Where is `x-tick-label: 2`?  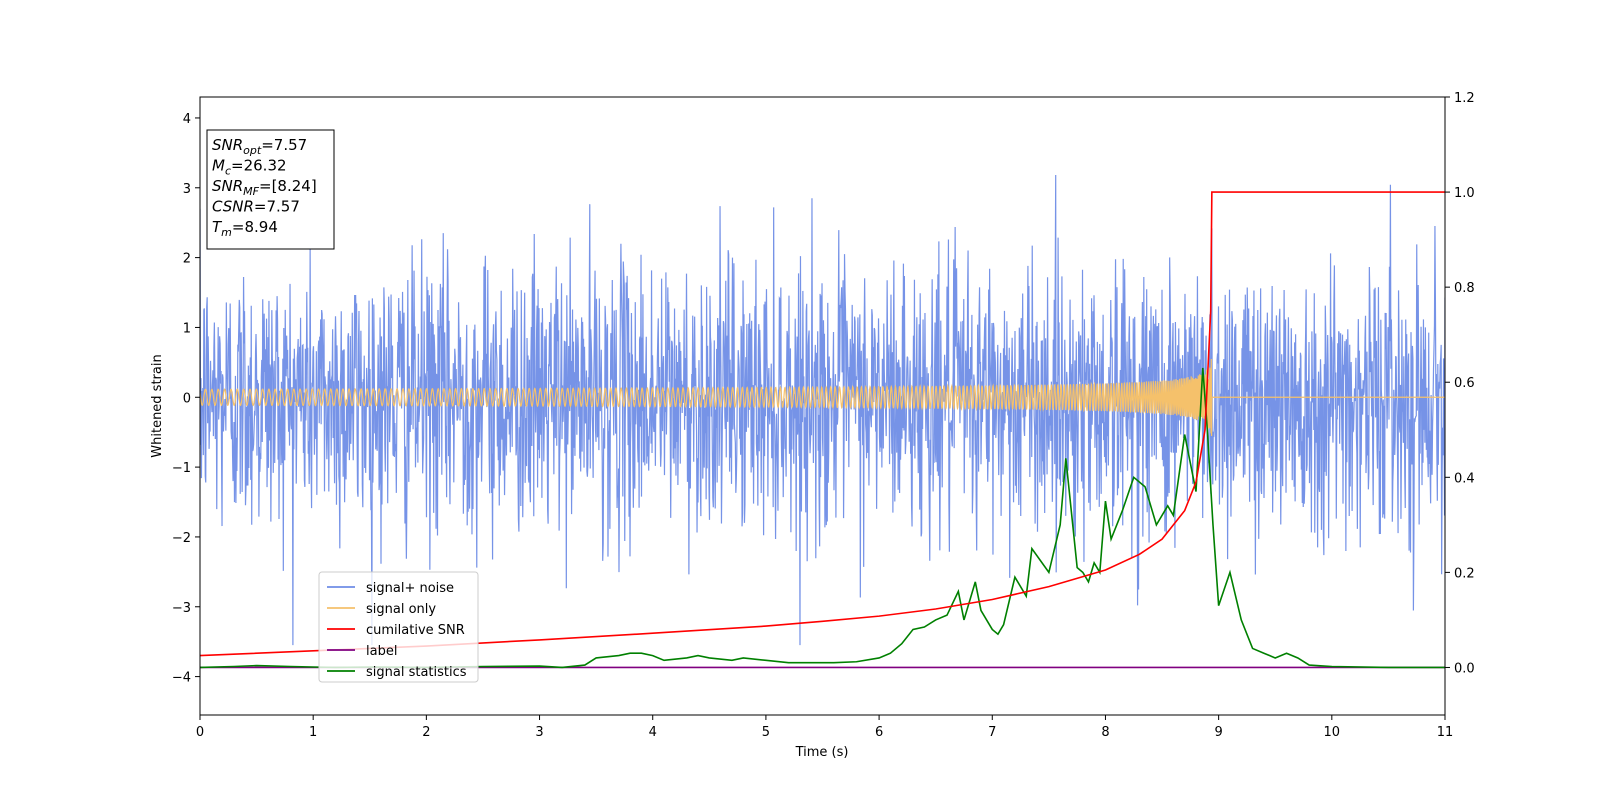 x-tick-label: 2 is located at coordinates (426, 732).